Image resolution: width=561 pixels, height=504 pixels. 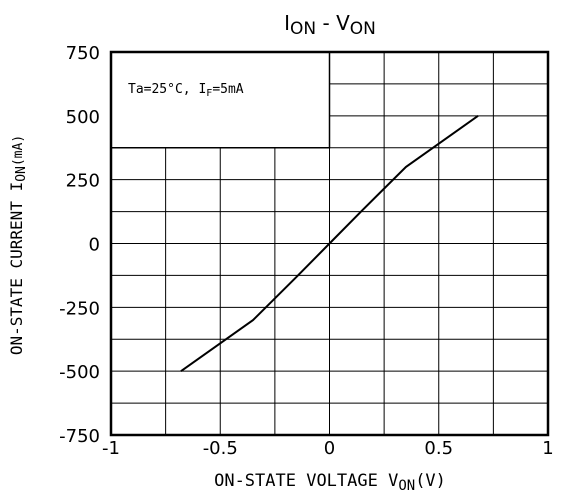 I want to click on x-tick-labels: -1 -0.5 0 0.5 1, so click(x=328, y=448).